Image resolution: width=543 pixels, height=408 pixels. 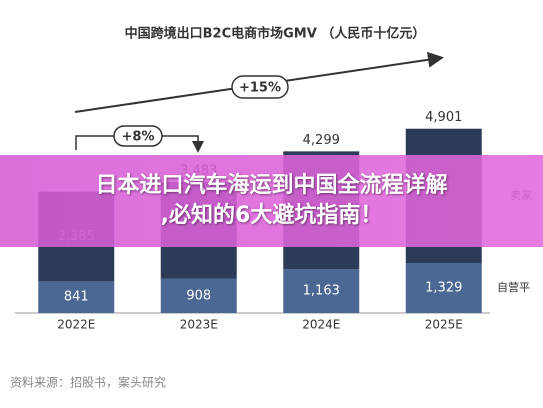 I want to click on x-tick-label: 2022E, so click(x=76, y=325).